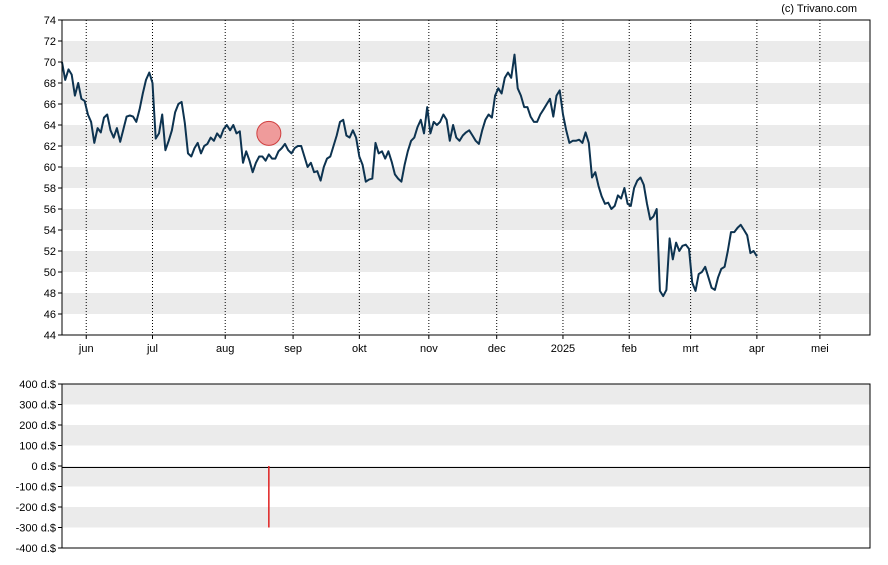 Image resolution: width=888 pixels, height=565 pixels. What do you see at coordinates (152, 349) in the screenshot?
I see `price-x-tick-label: jul` at bounding box center [152, 349].